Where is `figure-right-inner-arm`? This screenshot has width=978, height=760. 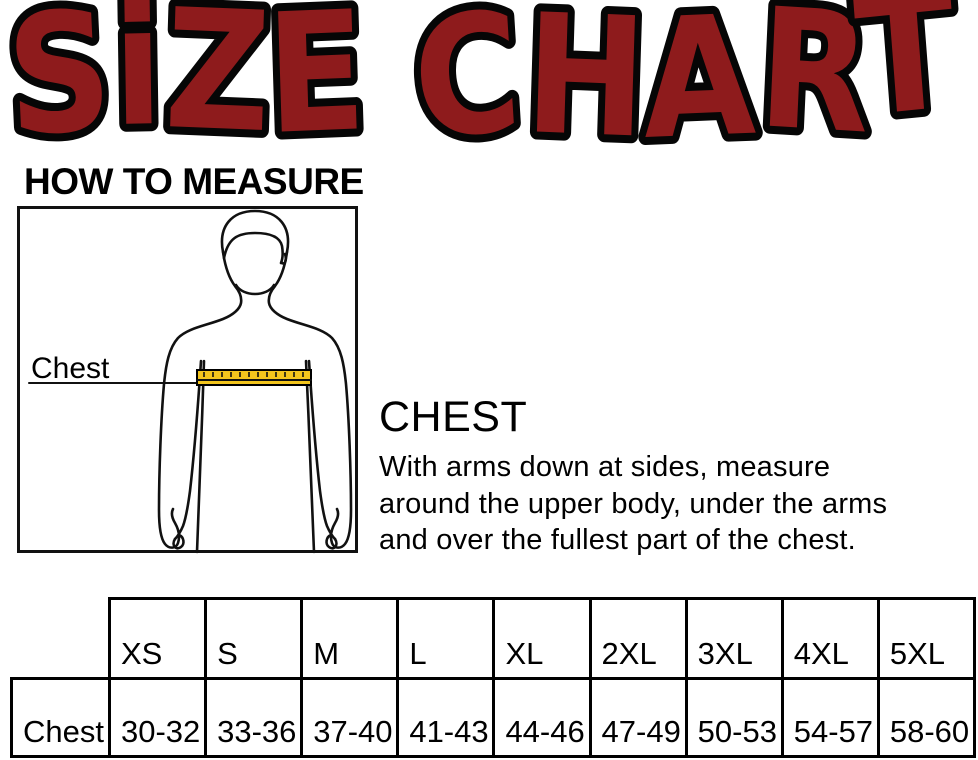 figure-right-inner-arm is located at coordinates (322, 450).